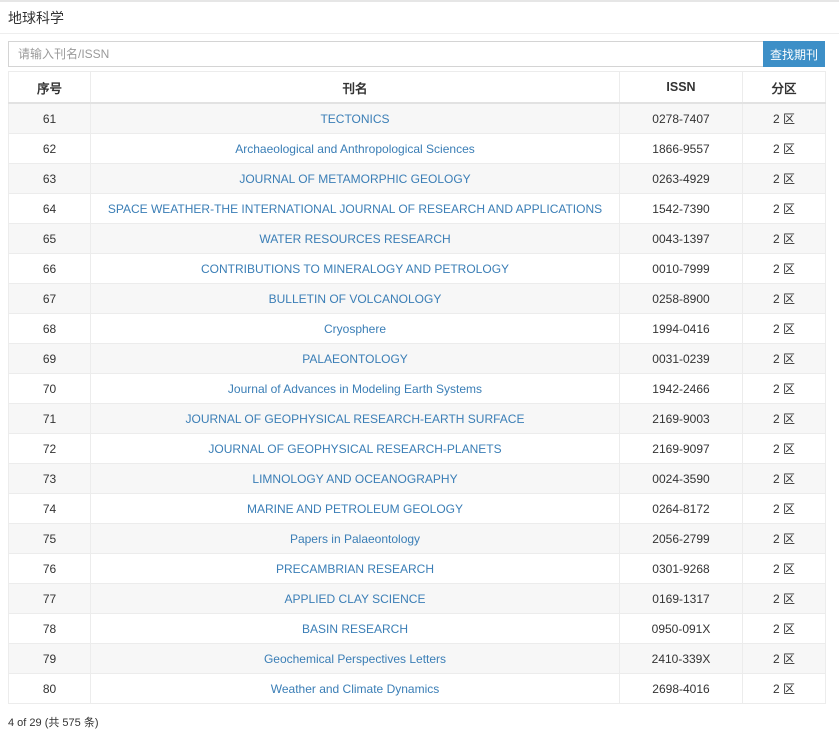 This screenshot has width=839, height=730. I want to click on row-index: 79, so click(49, 658).